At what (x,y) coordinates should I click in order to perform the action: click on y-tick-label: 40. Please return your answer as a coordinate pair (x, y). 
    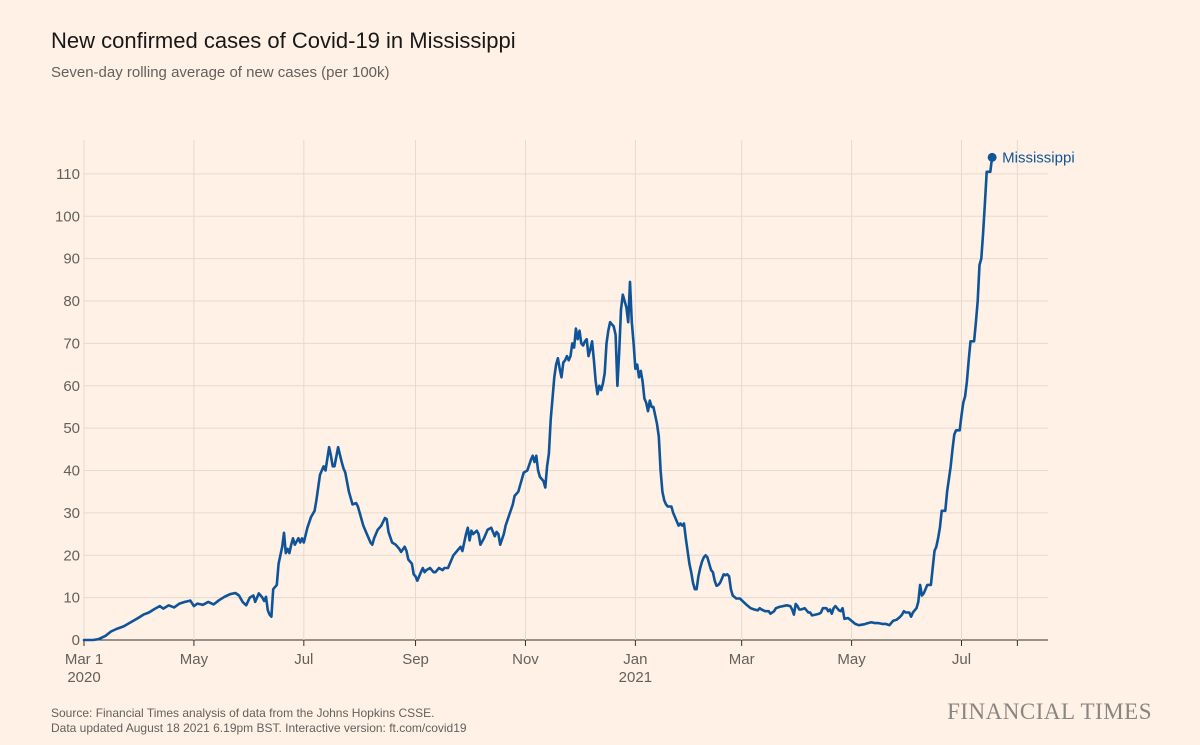
    Looking at the image, I should click on (71, 471).